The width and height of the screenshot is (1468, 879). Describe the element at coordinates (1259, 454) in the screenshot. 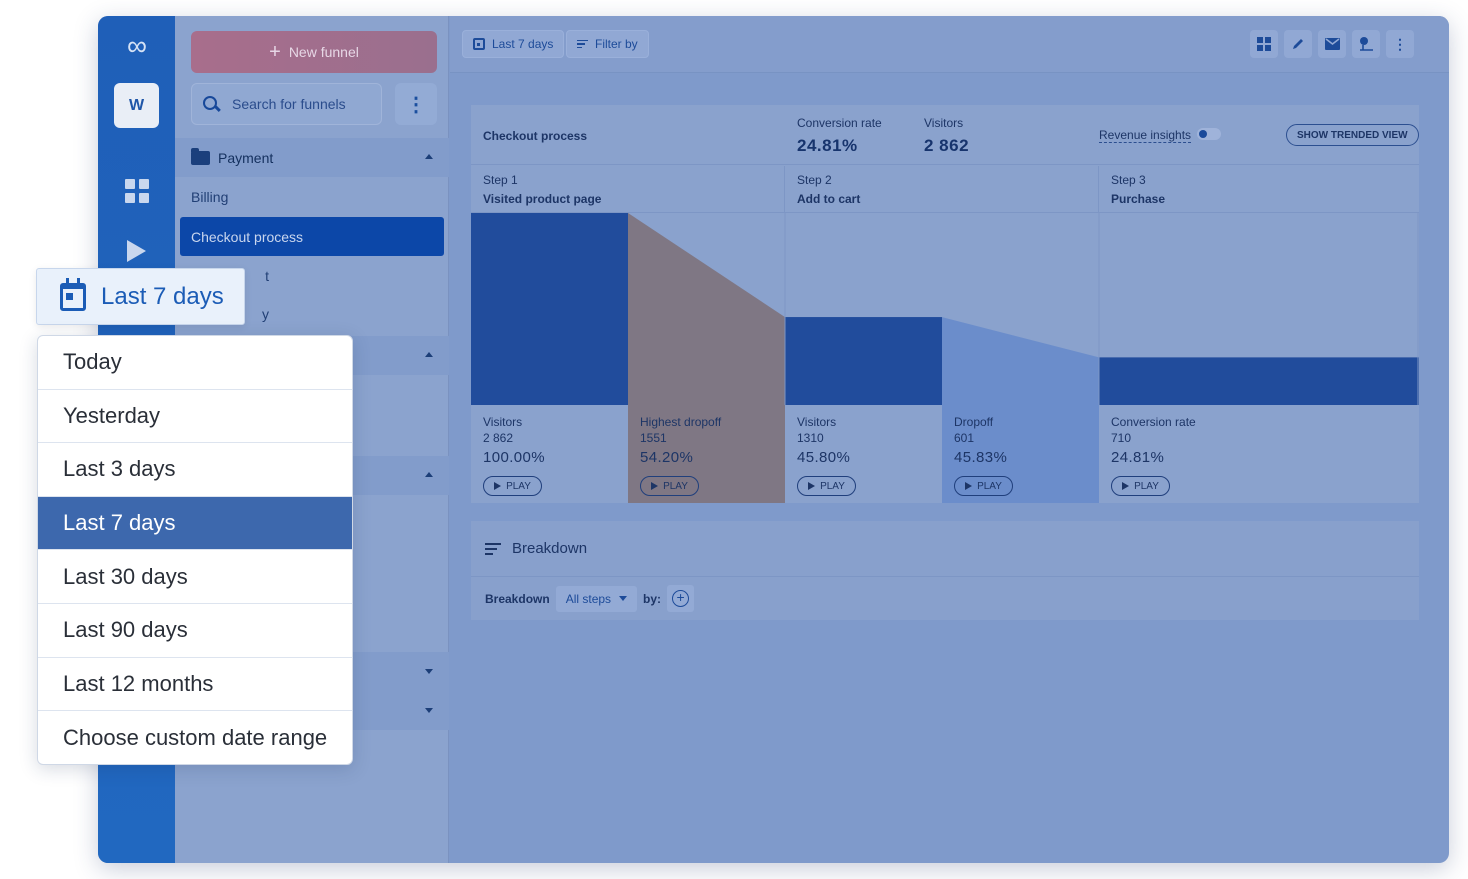

I see `step-stat: Conversion rate 710 24.81% PLAY` at that location.